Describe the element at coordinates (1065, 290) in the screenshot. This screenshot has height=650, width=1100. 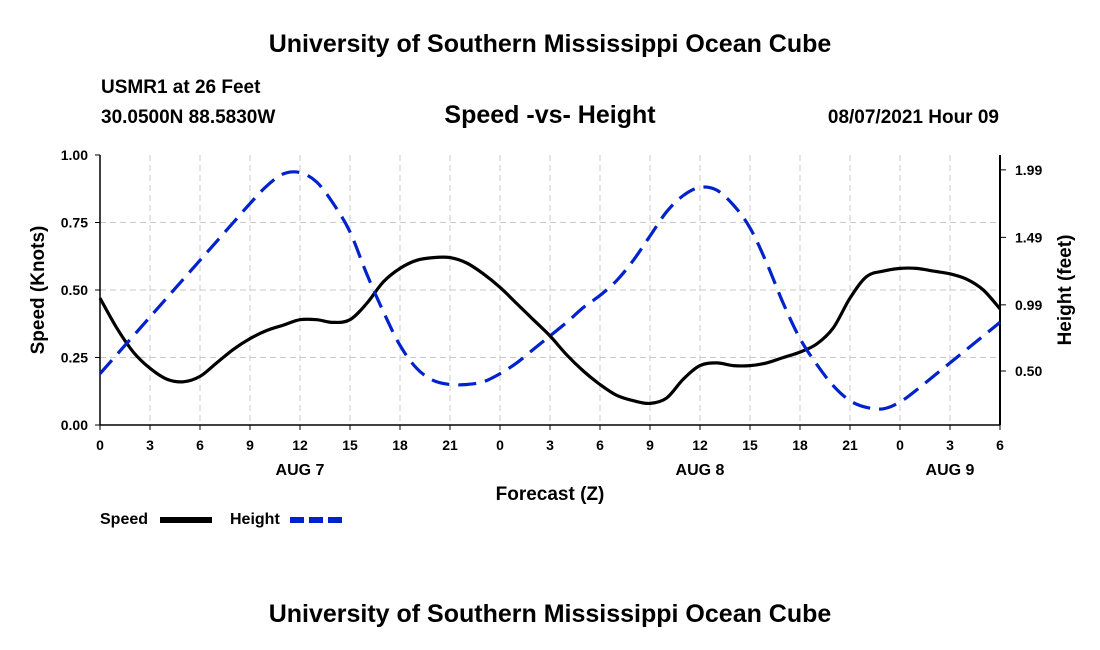
I see `y2-axis-label: Height (feet)` at that location.